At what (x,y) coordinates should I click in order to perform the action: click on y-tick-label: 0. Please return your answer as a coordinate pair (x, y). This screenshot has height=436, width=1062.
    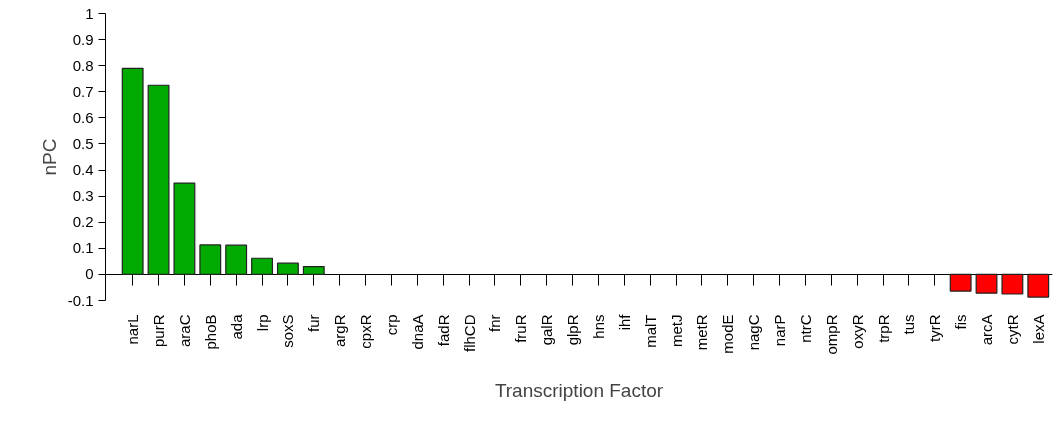
    Looking at the image, I should click on (89, 274).